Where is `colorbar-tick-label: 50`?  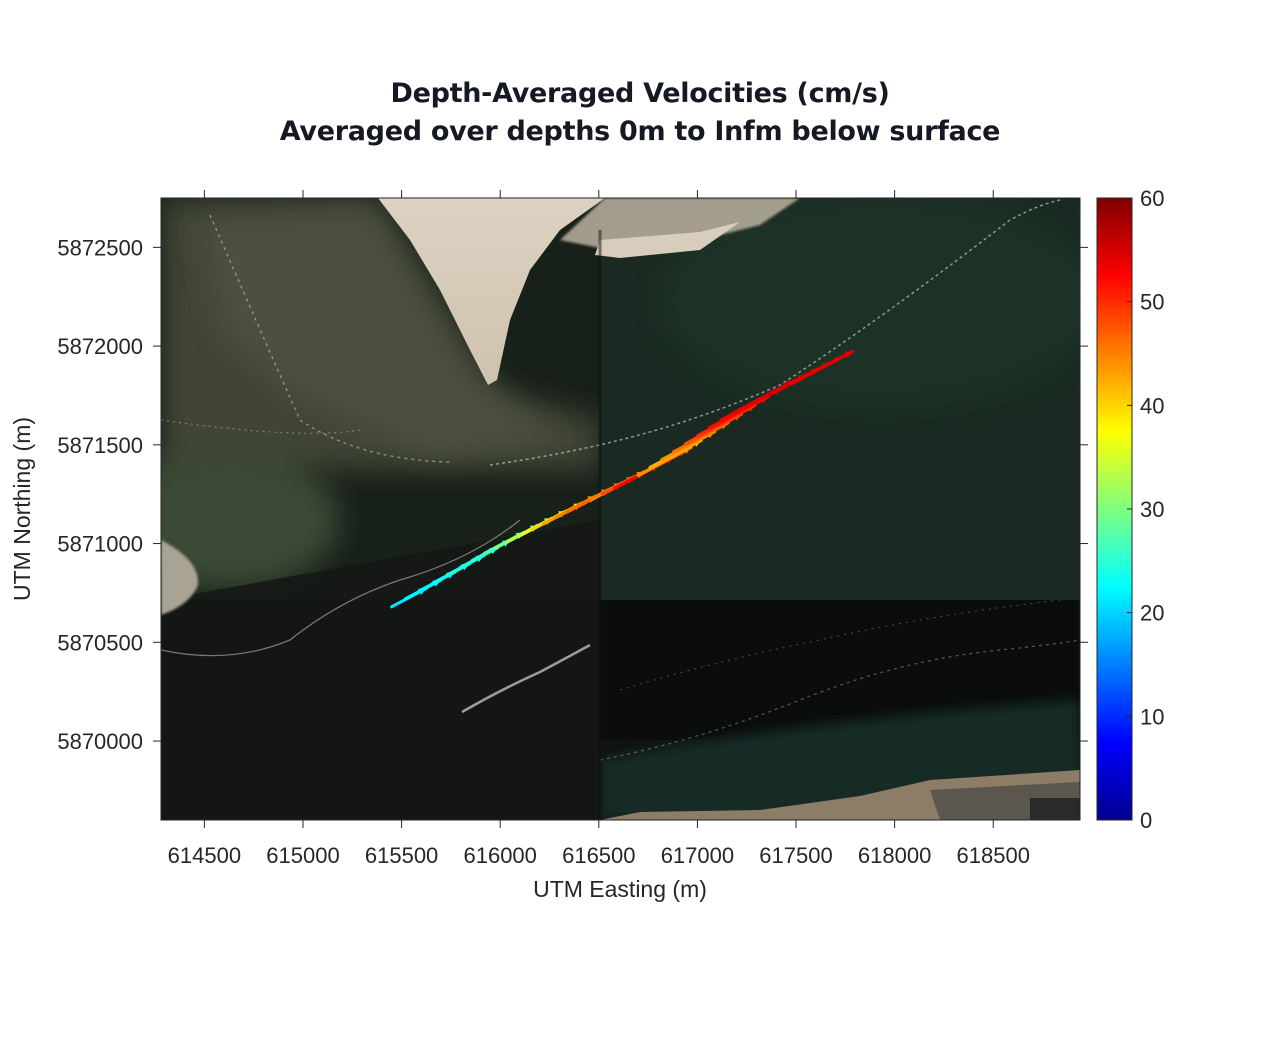
colorbar-tick-label: 50 is located at coordinates (1152, 302).